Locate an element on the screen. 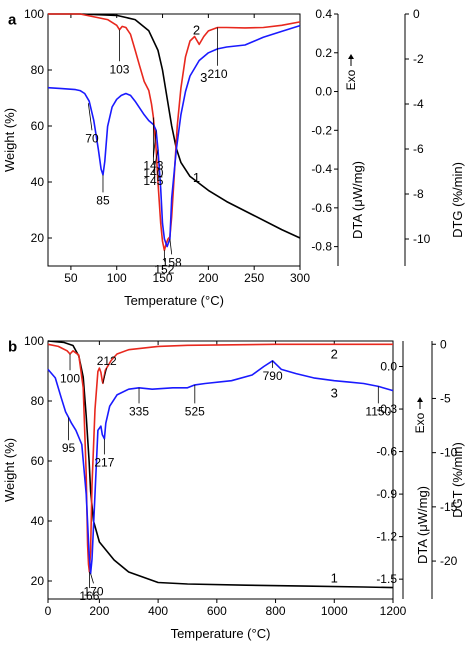 The width and height of the screenshot is (472, 648). x-tick-label: 50 is located at coordinates (71, 278).